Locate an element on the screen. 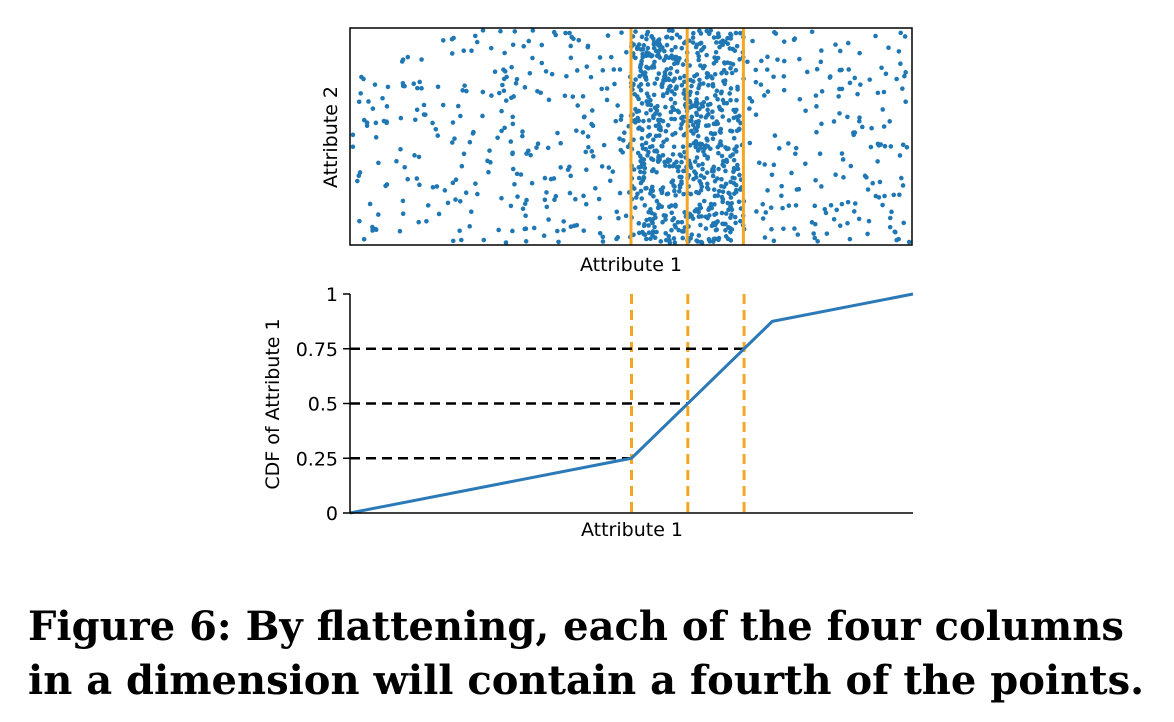 The image size is (1174, 722). scatter-ylabel: Attribute 2 is located at coordinates (331, 137).